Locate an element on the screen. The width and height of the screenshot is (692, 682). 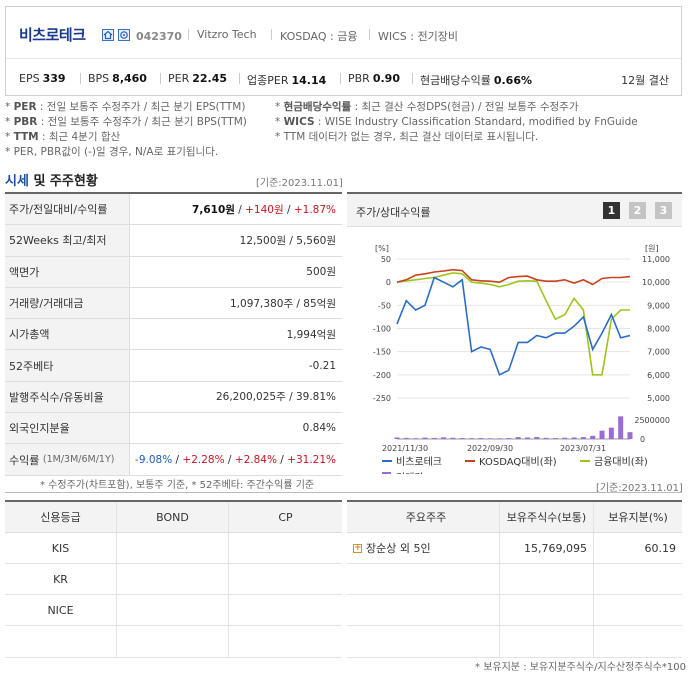
kosdaq-relative-line is located at coordinates (513, 277).